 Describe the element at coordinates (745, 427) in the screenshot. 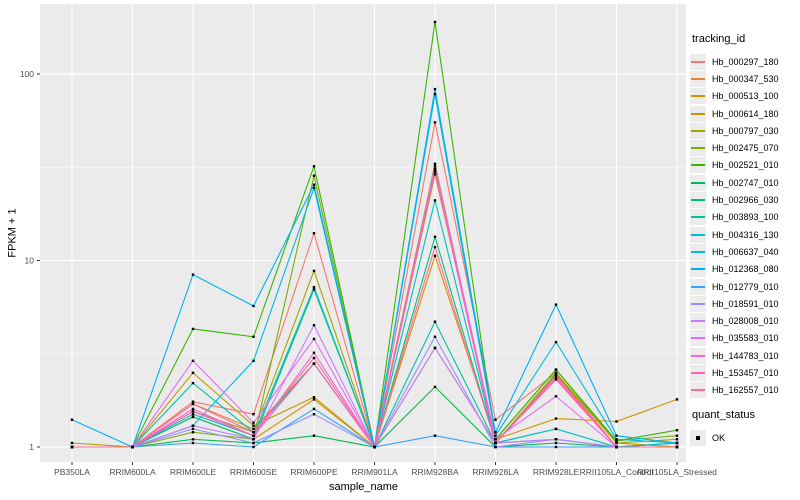

I see `legend-quant-status: quant_status OK` at that location.